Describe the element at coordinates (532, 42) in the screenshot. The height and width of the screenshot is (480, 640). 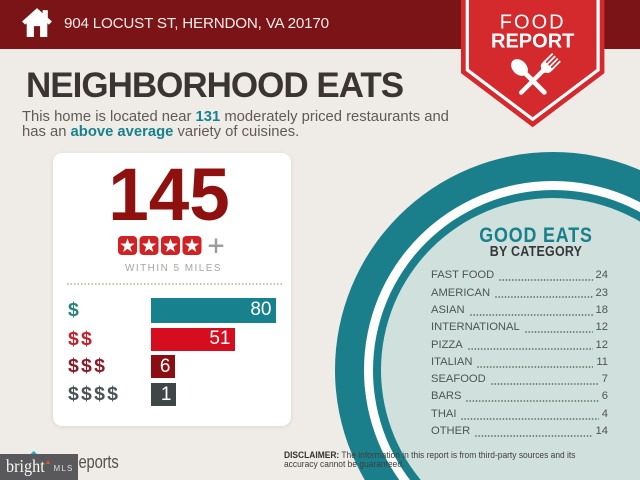
I see `svg-text: REPORT` at that location.